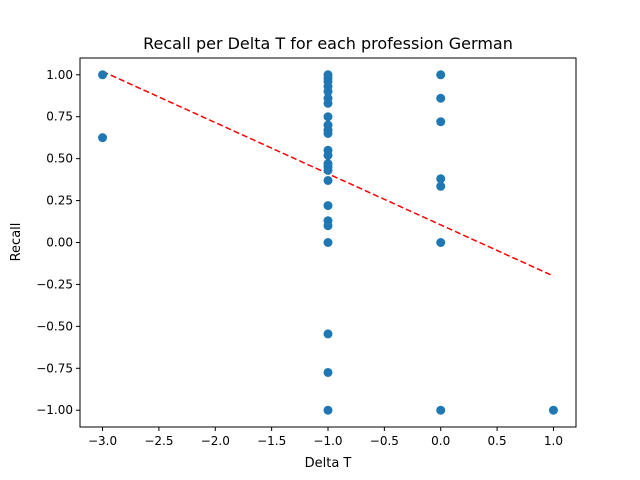 The image size is (640, 480). What do you see at coordinates (215, 441) in the screenshot?
I see `x-tick-label: −2.0` at bounding box center [215, 441].